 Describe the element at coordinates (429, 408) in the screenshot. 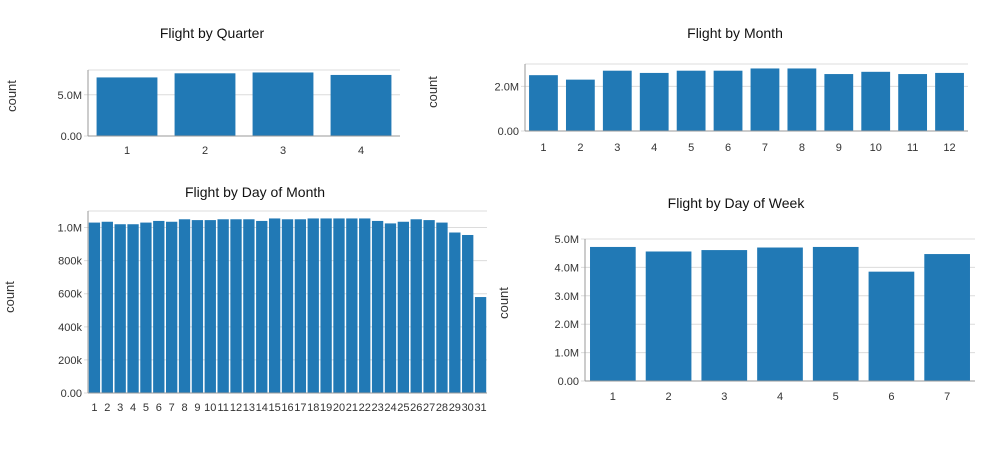

I see `x-tick-label: 27` at that location.